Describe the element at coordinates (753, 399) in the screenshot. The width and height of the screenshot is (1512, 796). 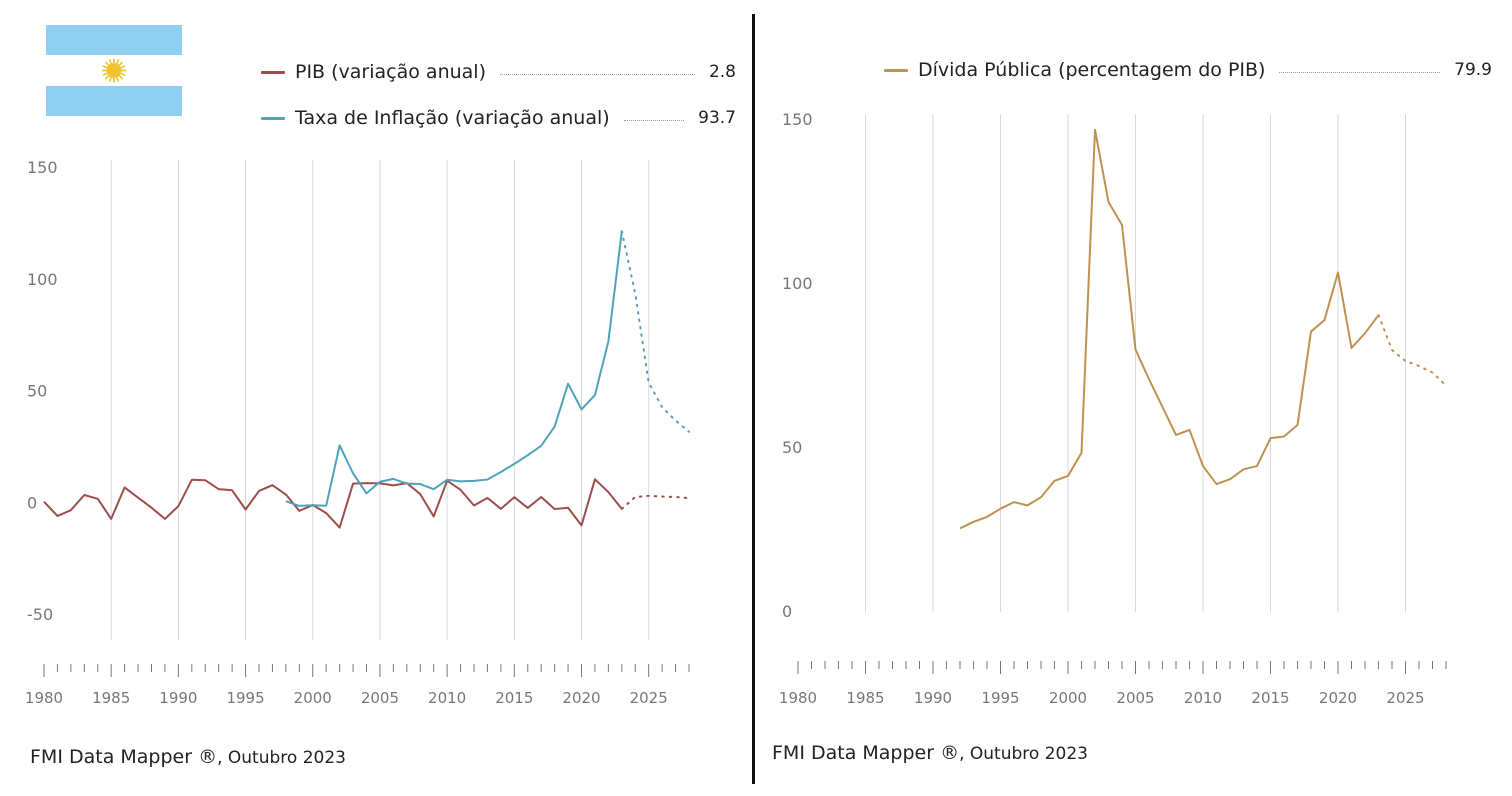
I see `panel-divider` at that location.